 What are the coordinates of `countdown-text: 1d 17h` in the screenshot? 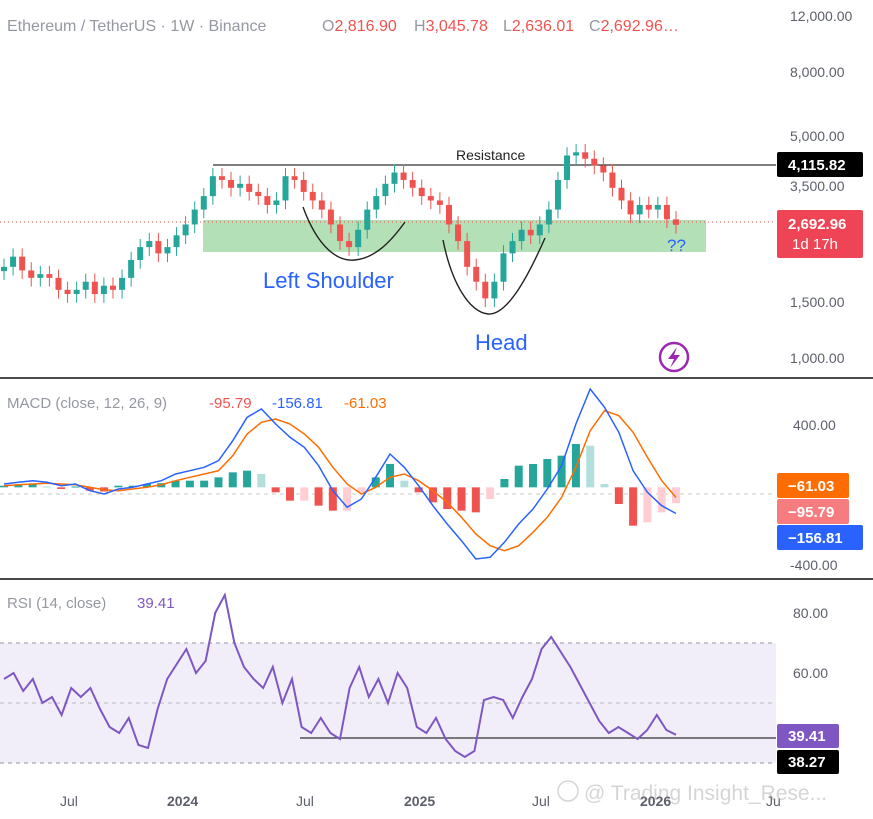 It's located at (815, 244).